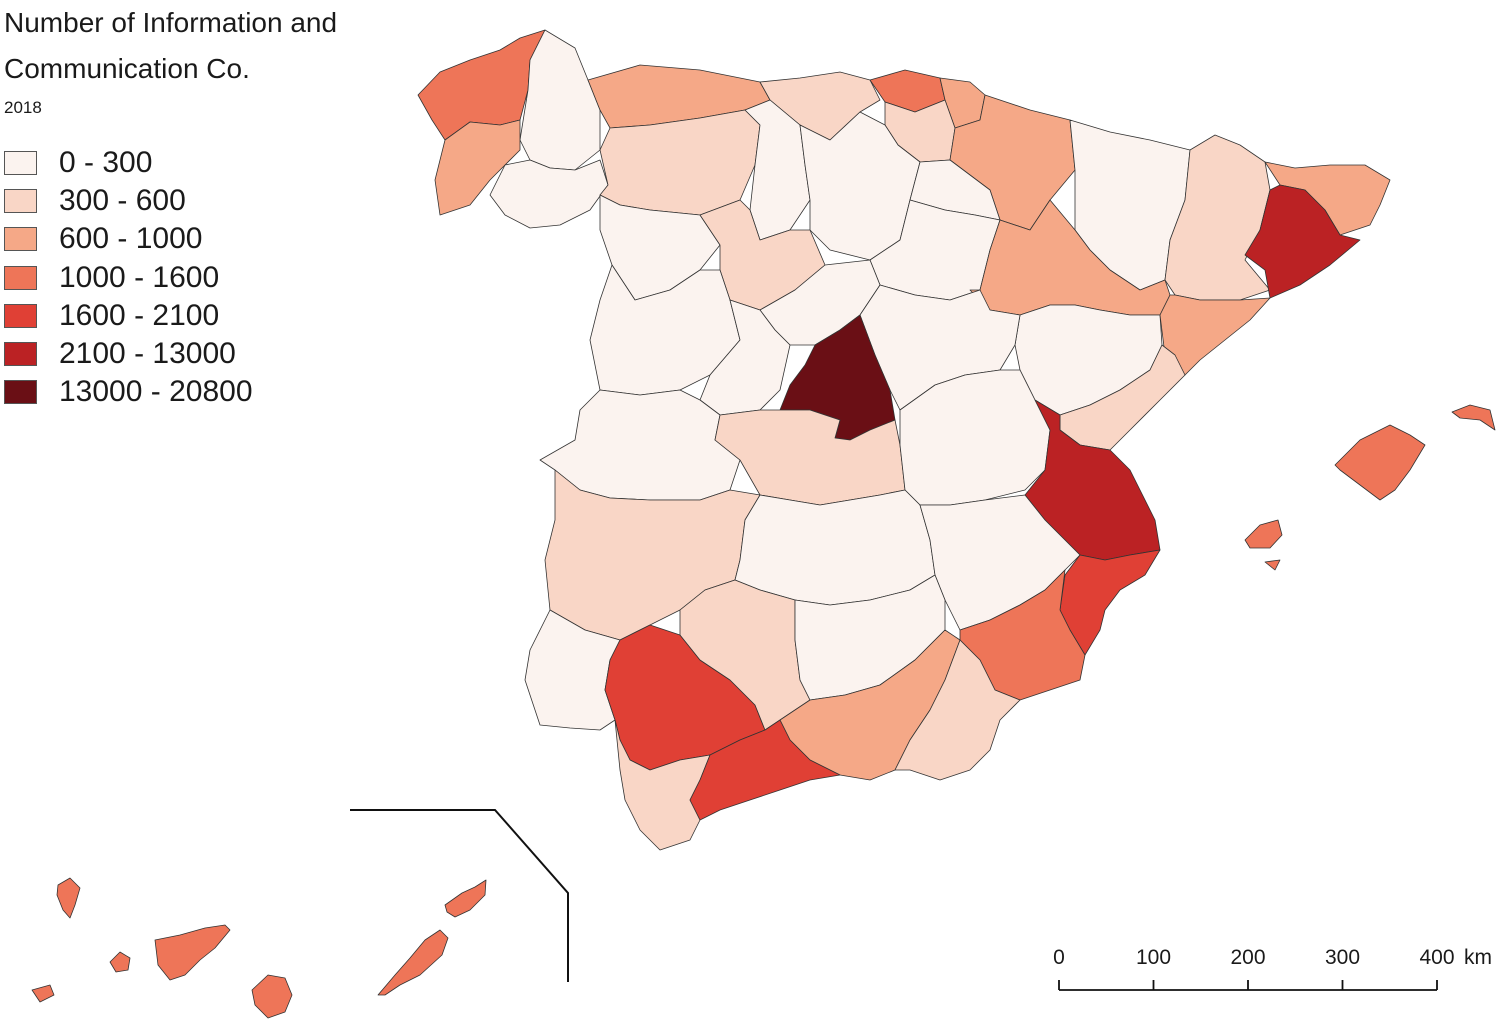 Image resolution: width=1498 pixels, height=1024 pixels. Describe the element at coordinates (156, 392) in the screenshot. I see `legend-label: 13000 - 20800` at that location.